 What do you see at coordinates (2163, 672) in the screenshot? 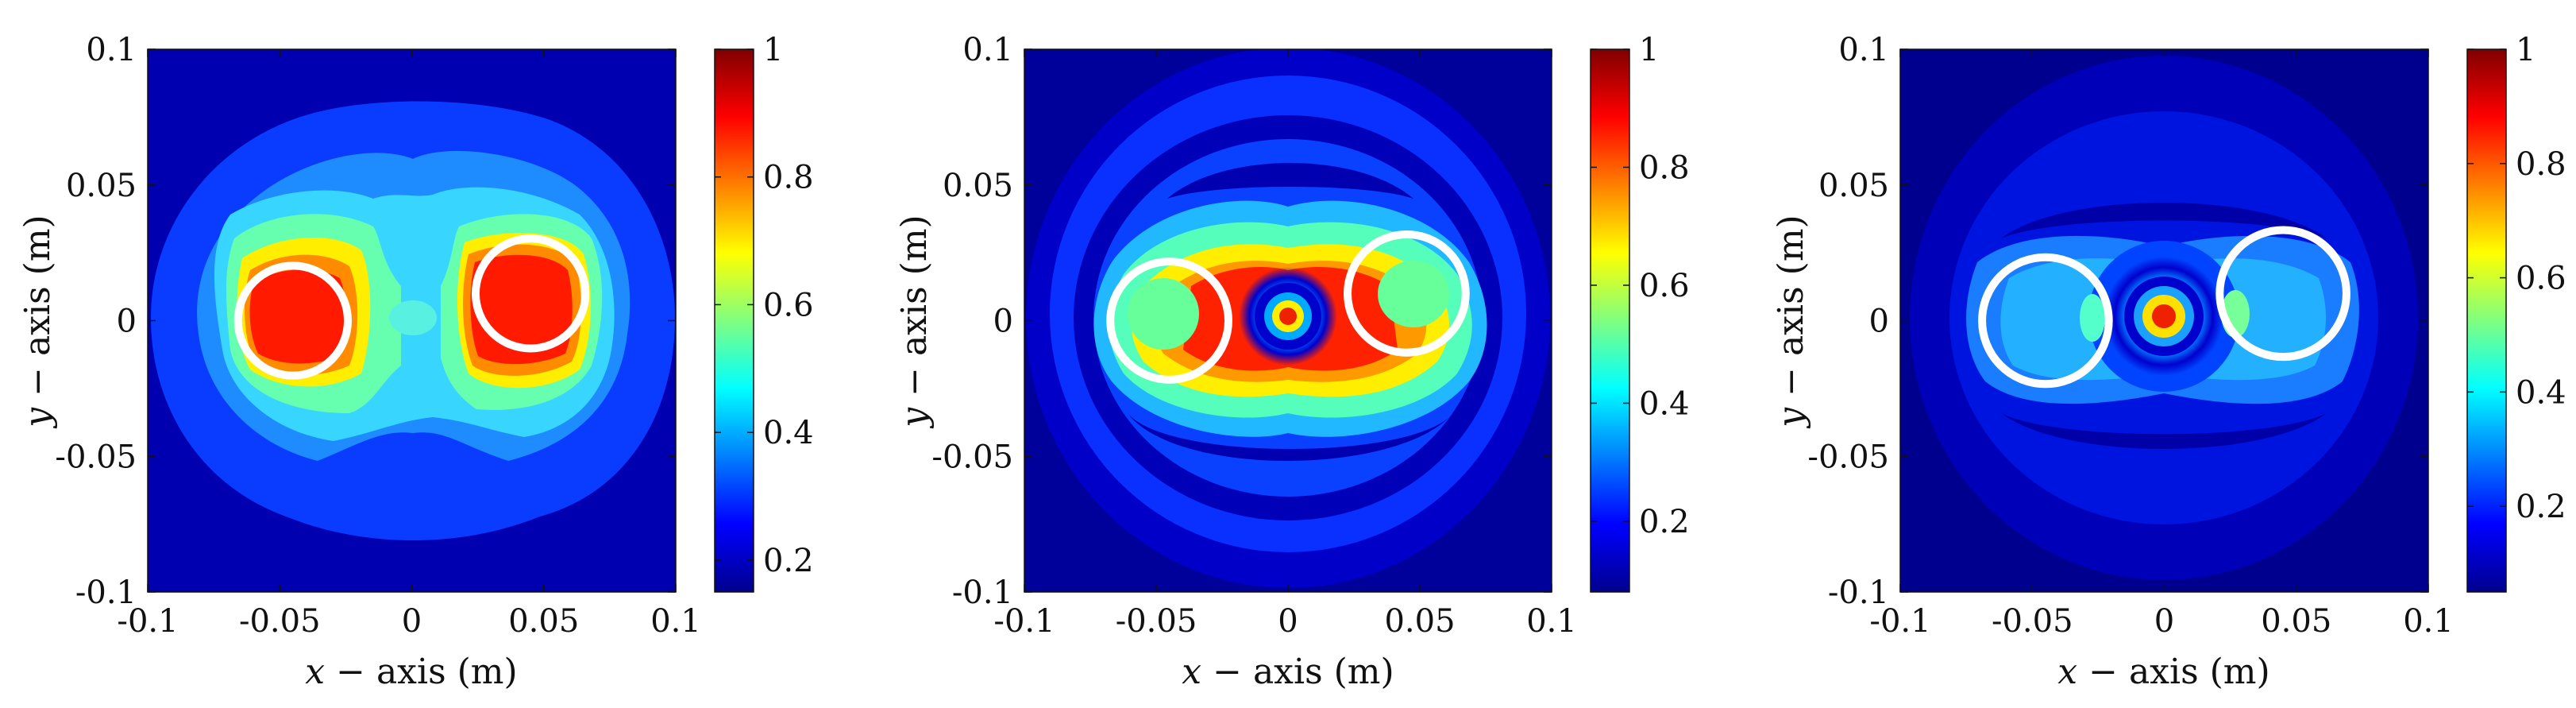
I see `x-axis-label-3: x − axis (m)` at bounding box center [2163, 672].